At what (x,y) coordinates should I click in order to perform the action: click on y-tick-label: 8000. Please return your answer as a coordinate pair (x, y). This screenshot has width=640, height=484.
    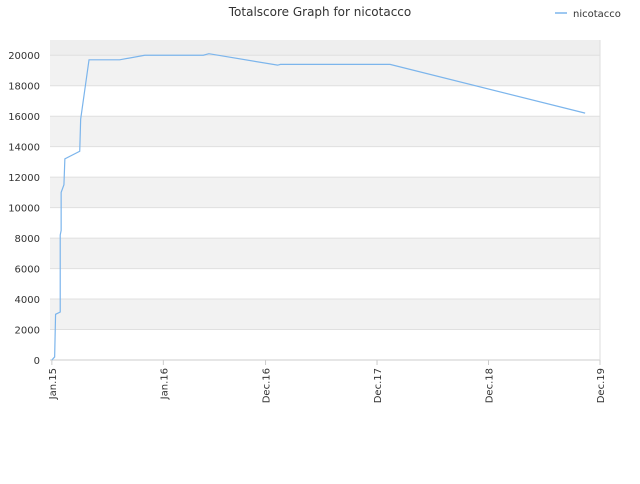
    Looking at the image, I should click on (27, 239).